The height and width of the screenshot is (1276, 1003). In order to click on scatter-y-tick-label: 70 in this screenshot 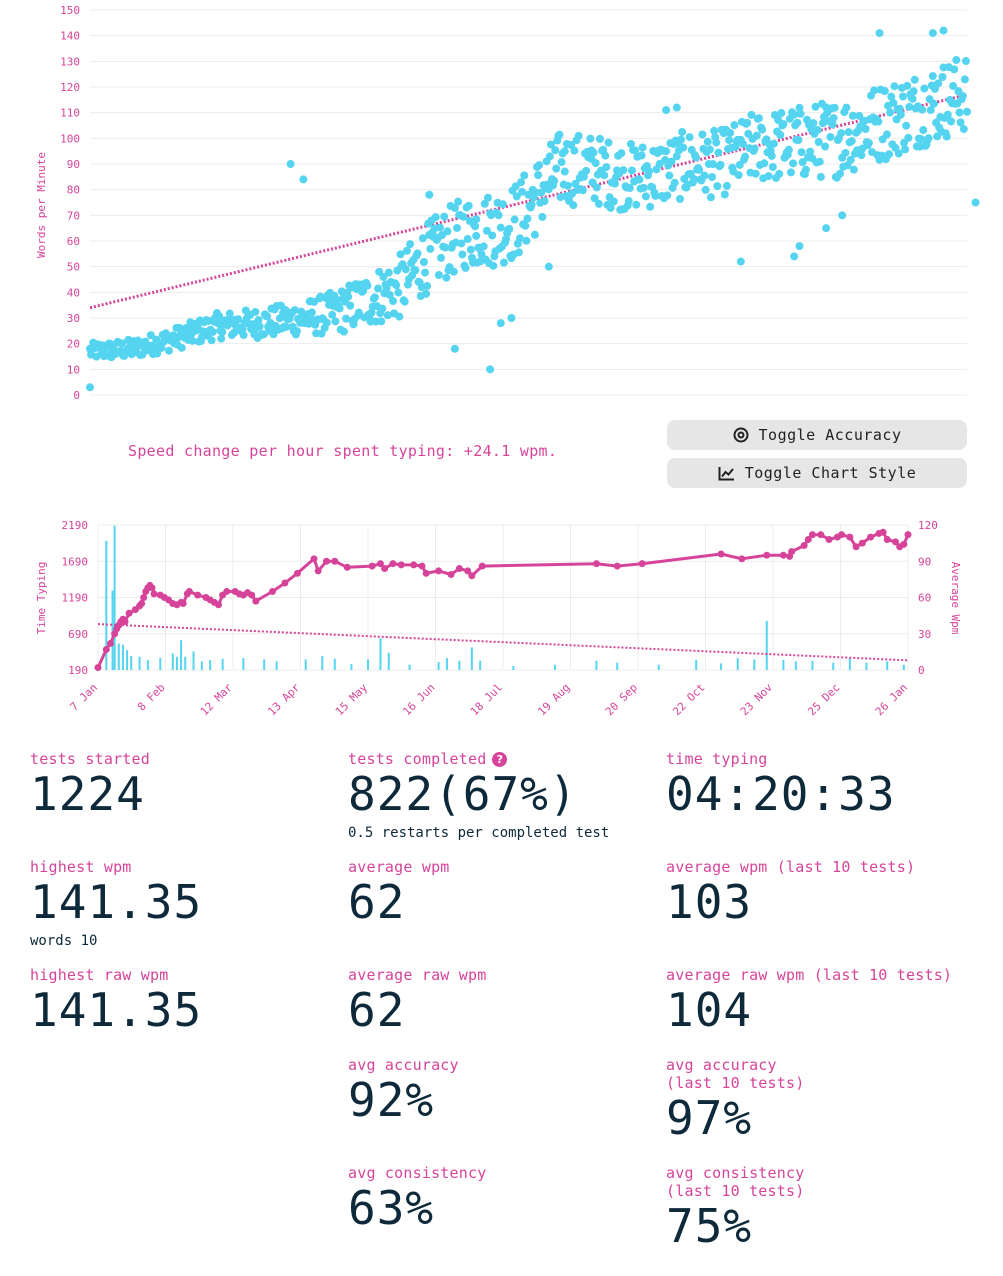, I will do `click(73, 215)`.